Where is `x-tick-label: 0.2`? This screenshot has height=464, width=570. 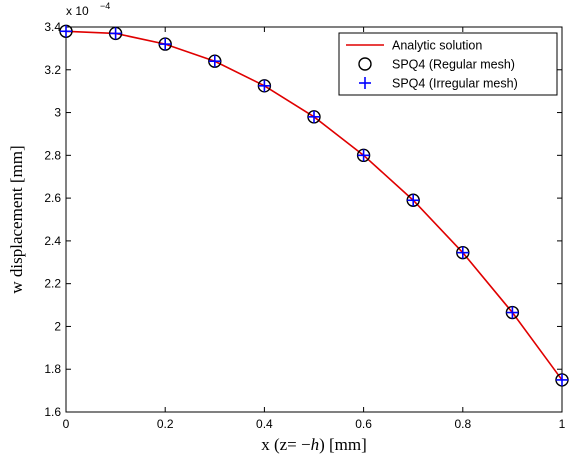 x-tick-label: 0.2 is located at coordinates (165, 424).